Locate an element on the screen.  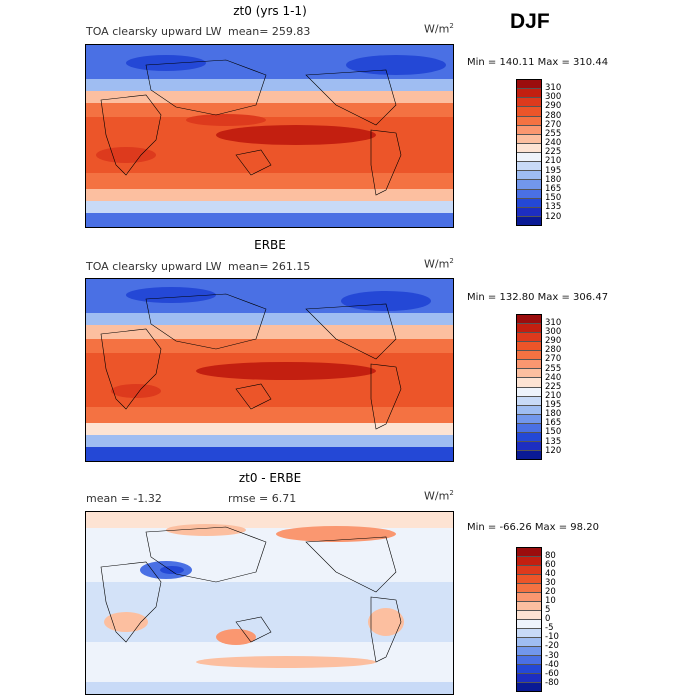
colorbar-tick-label: -40 is located at coordinates (552, 664).